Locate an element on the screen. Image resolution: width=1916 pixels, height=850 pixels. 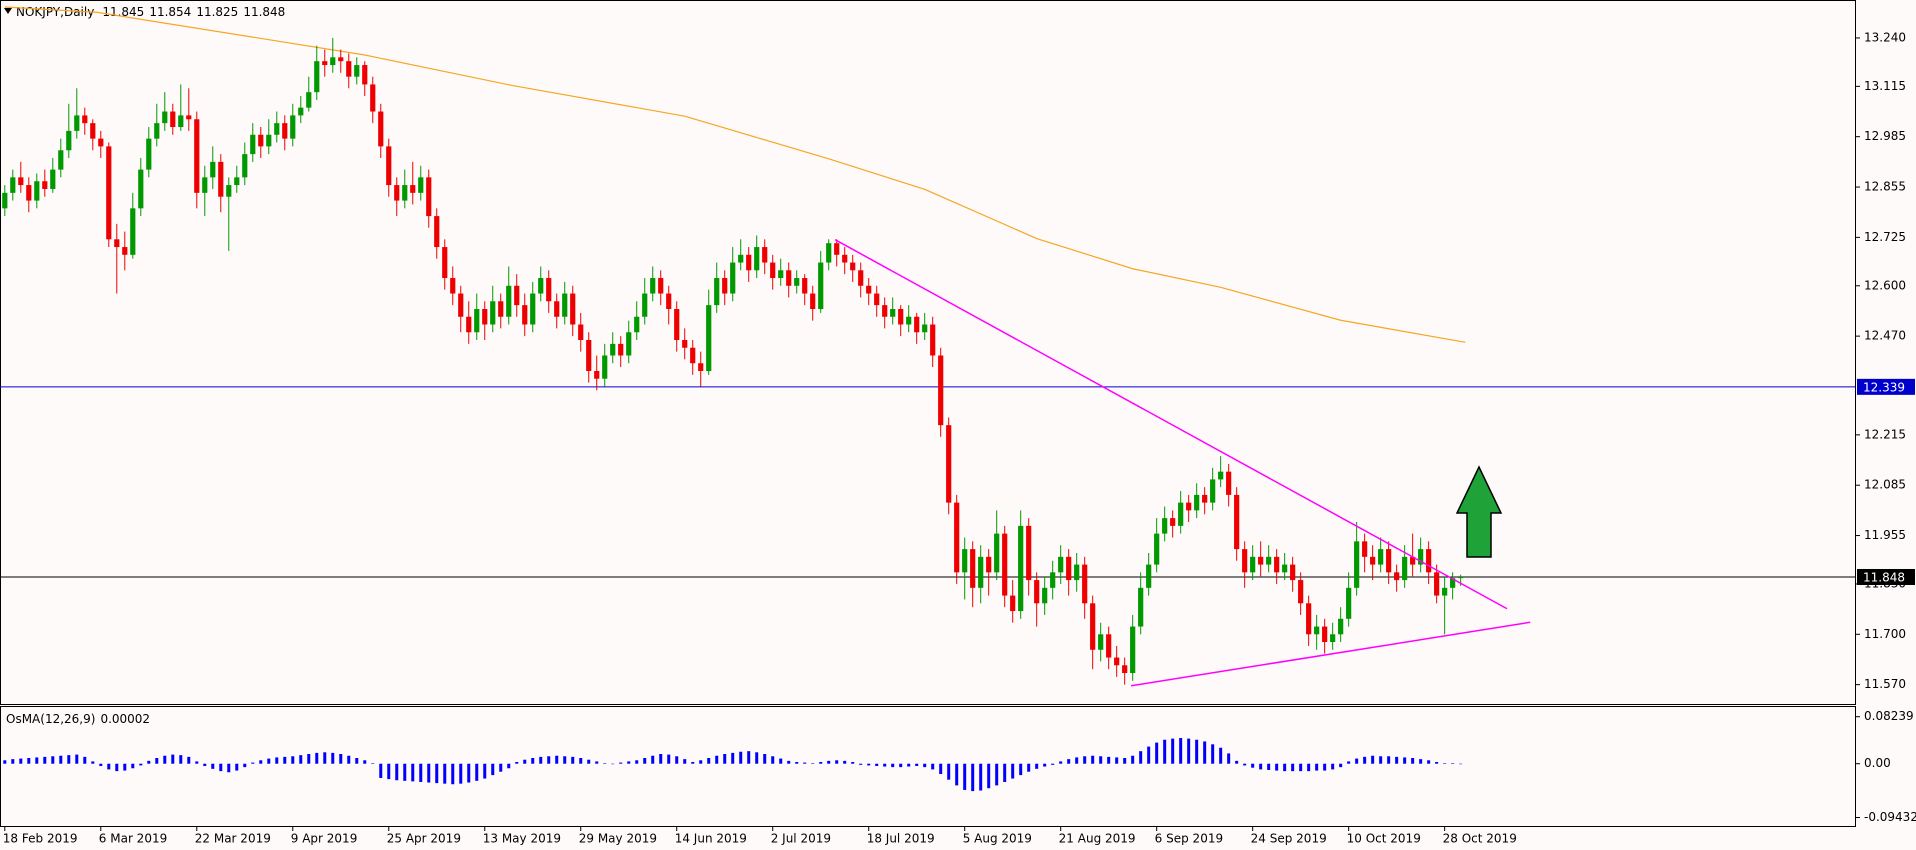
level-label-box is located at coordinates (1886, 576).